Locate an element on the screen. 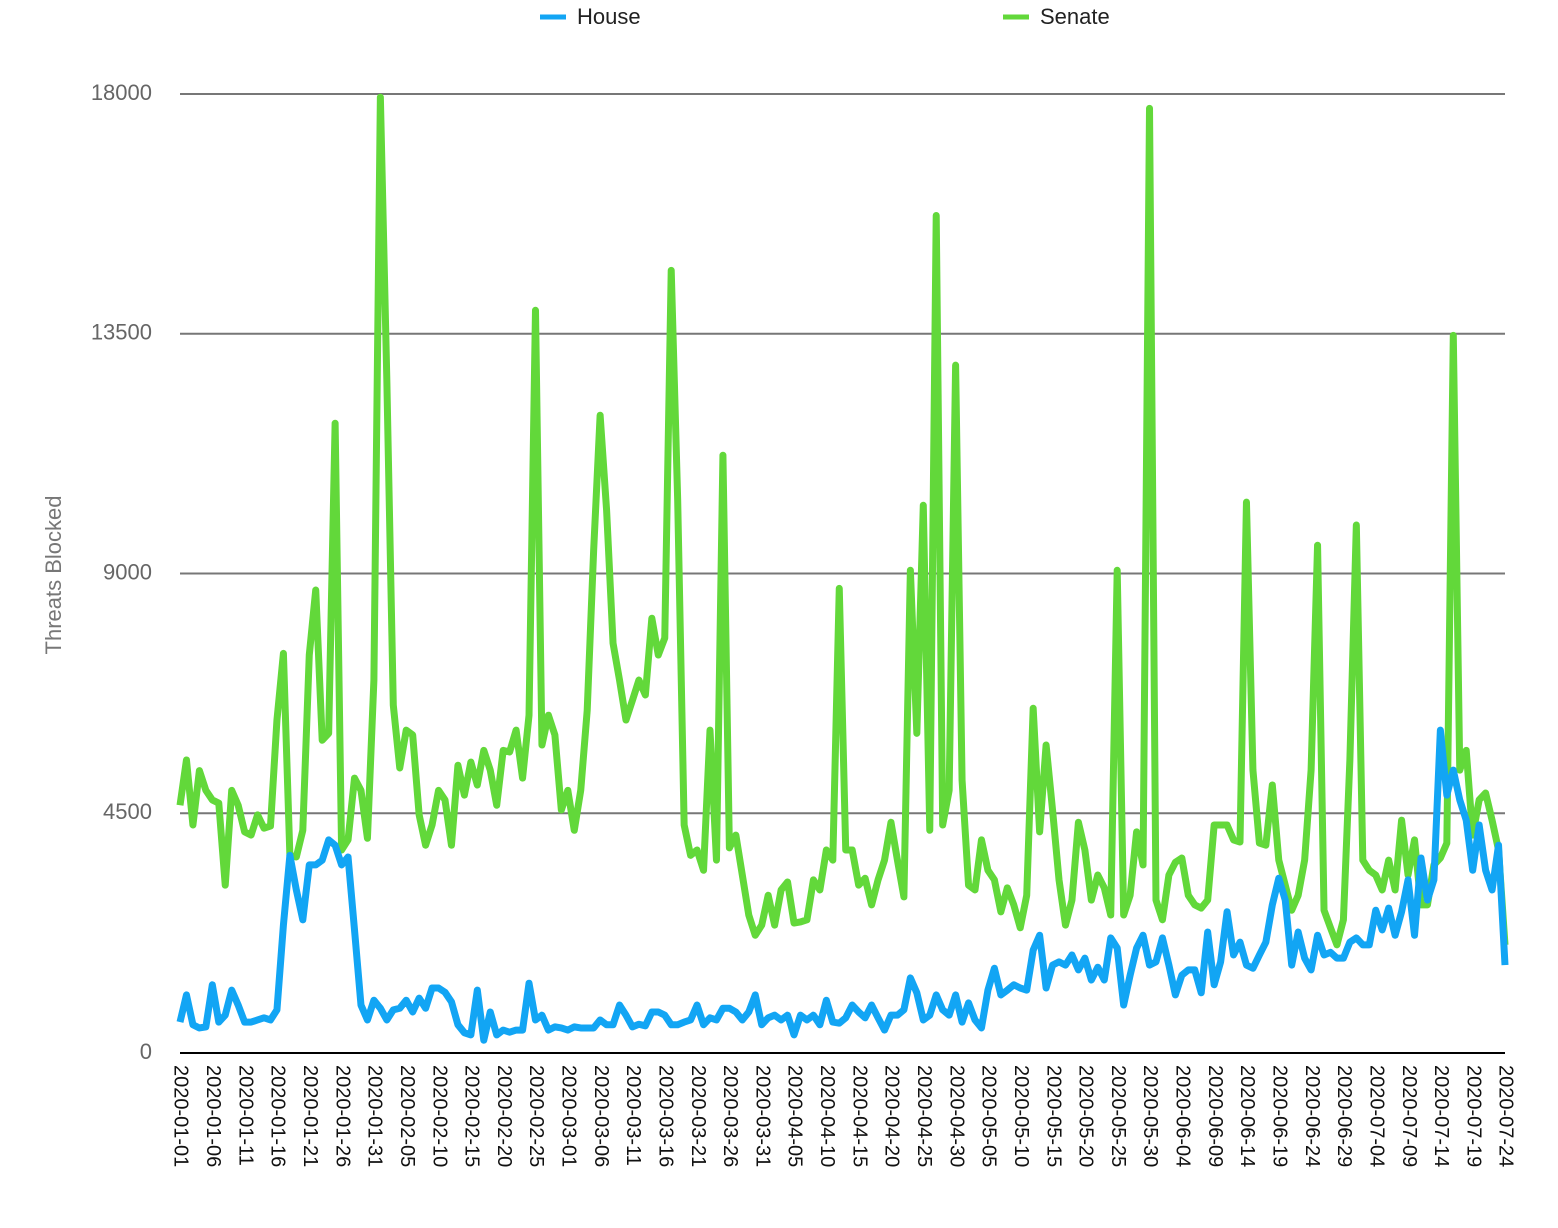 The height and width of the screenshot is (1228, 1558). x-tick-label: 2020-05-20 is located at coordinates (1086, 1116).